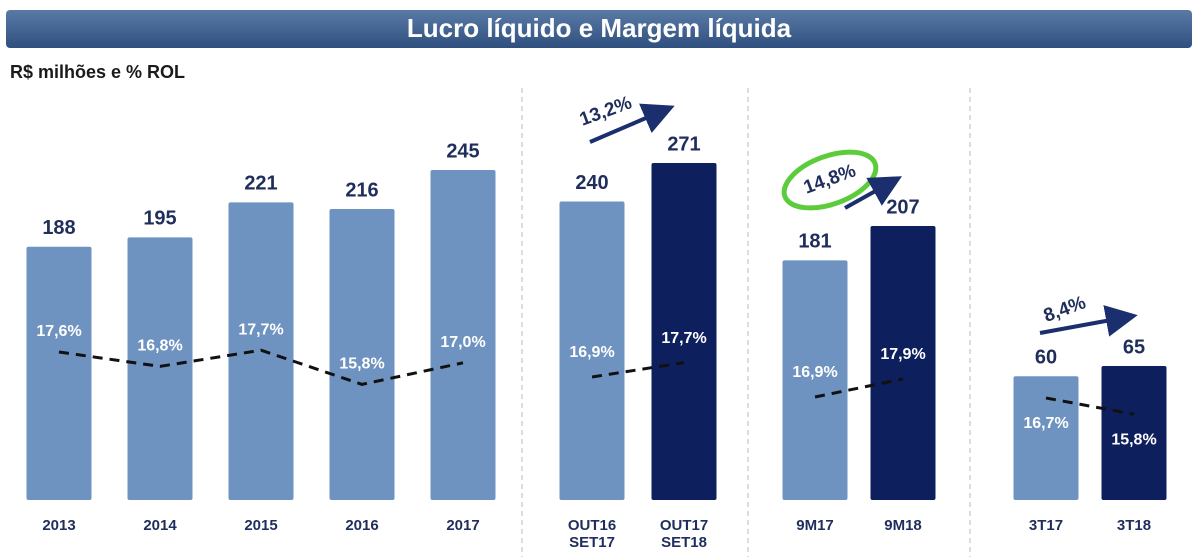 This screenshot has width=1198, height=557. What do you see at coordinates (815, 525) in the screenshot?
I see `x-tick-label: 9M17` at bounding box center [815, 525].